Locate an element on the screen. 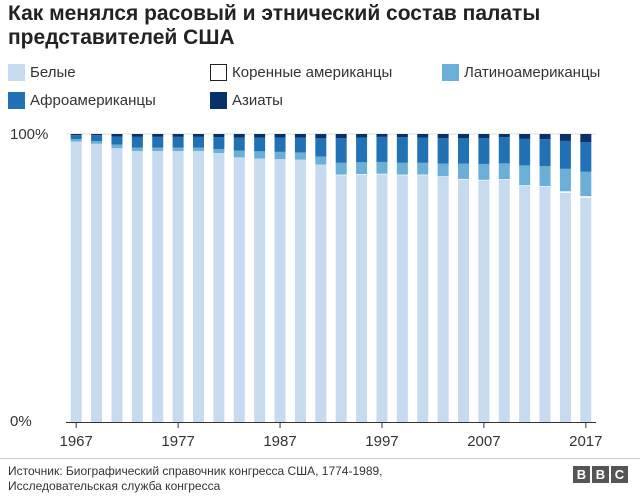 The image size is (640, 500). legend-label-asian: Азиаты is located at coordinates (257, 100).